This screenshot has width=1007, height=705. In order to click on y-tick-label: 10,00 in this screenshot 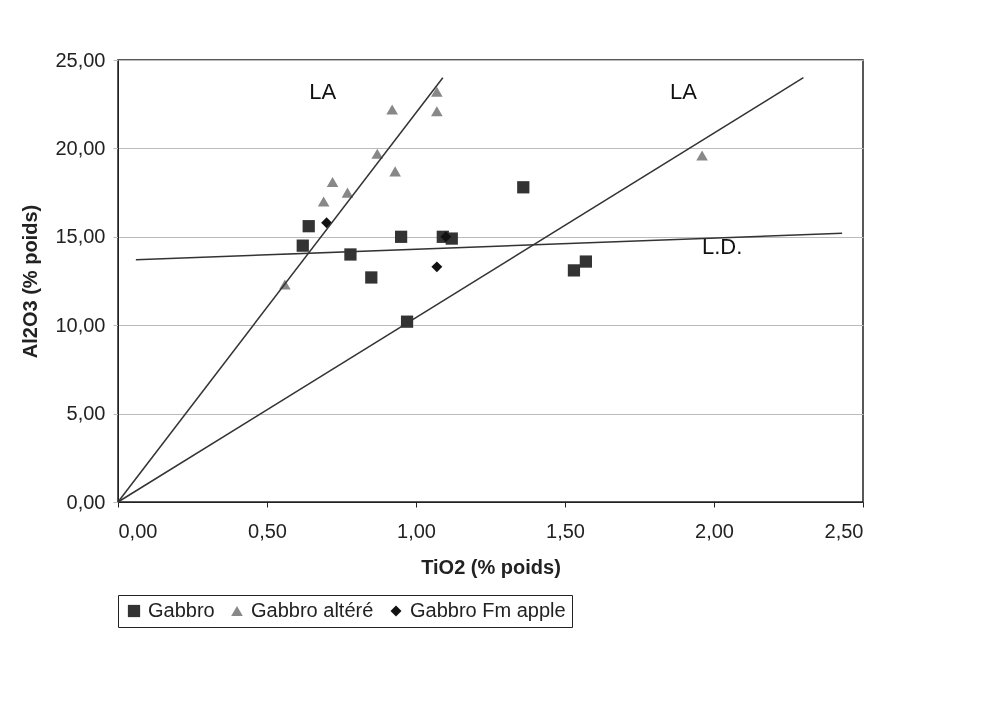, I will do `click(80, 324)`.